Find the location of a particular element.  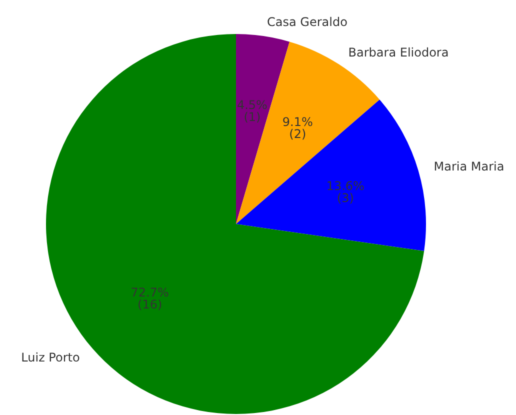

slice-label: Casa Geraldo is located at coordinates (307, 22).